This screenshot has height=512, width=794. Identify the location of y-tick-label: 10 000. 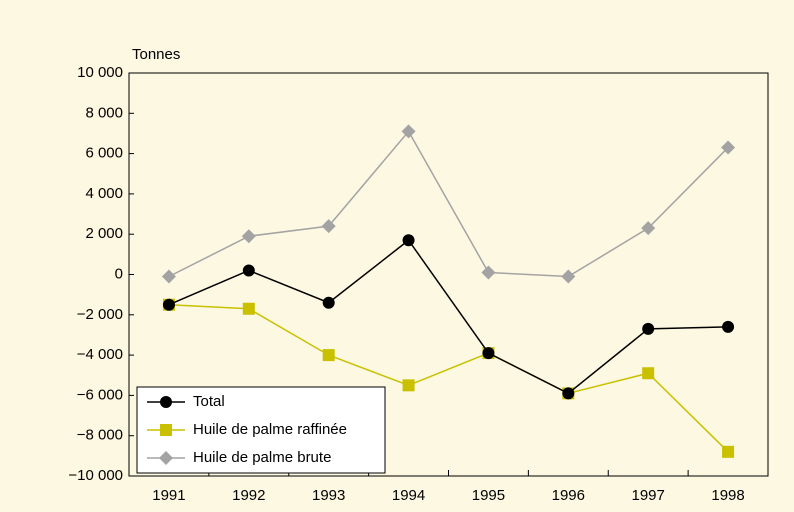
(100, 72).